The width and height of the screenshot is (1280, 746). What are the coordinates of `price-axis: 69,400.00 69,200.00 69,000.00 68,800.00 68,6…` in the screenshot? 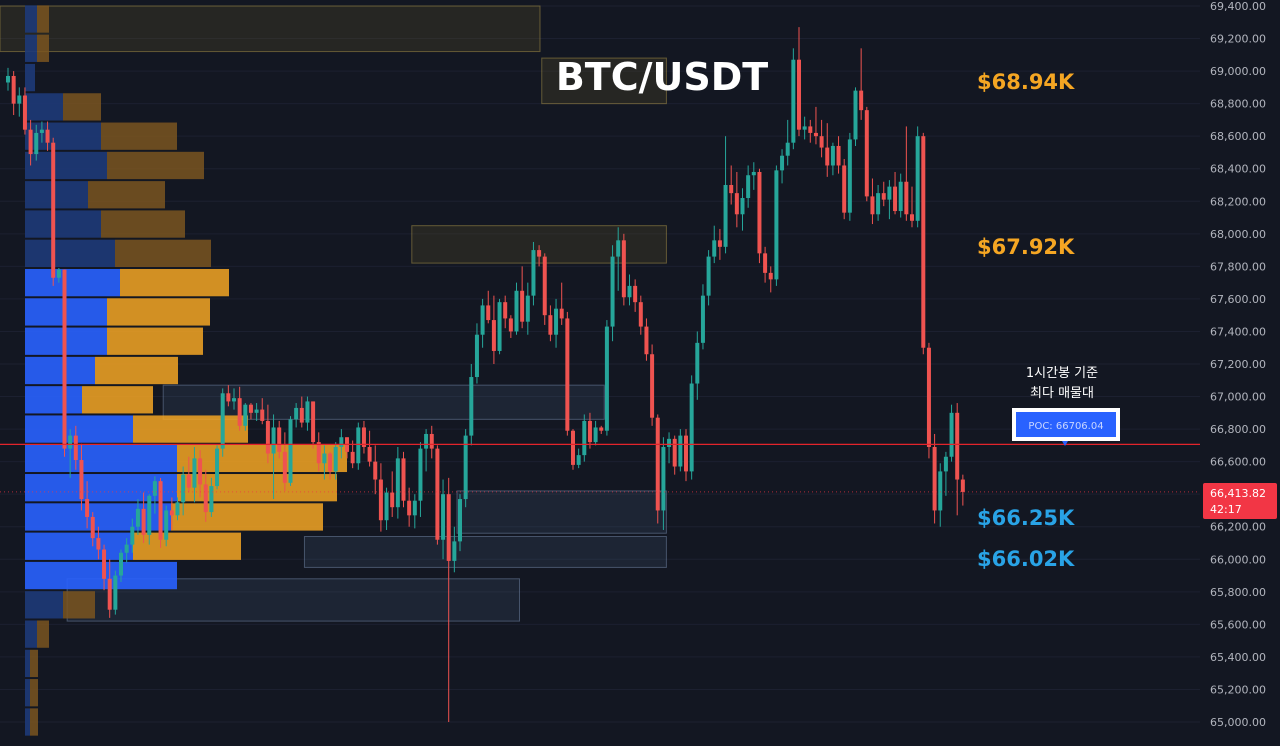 It's located at (1238, 364).